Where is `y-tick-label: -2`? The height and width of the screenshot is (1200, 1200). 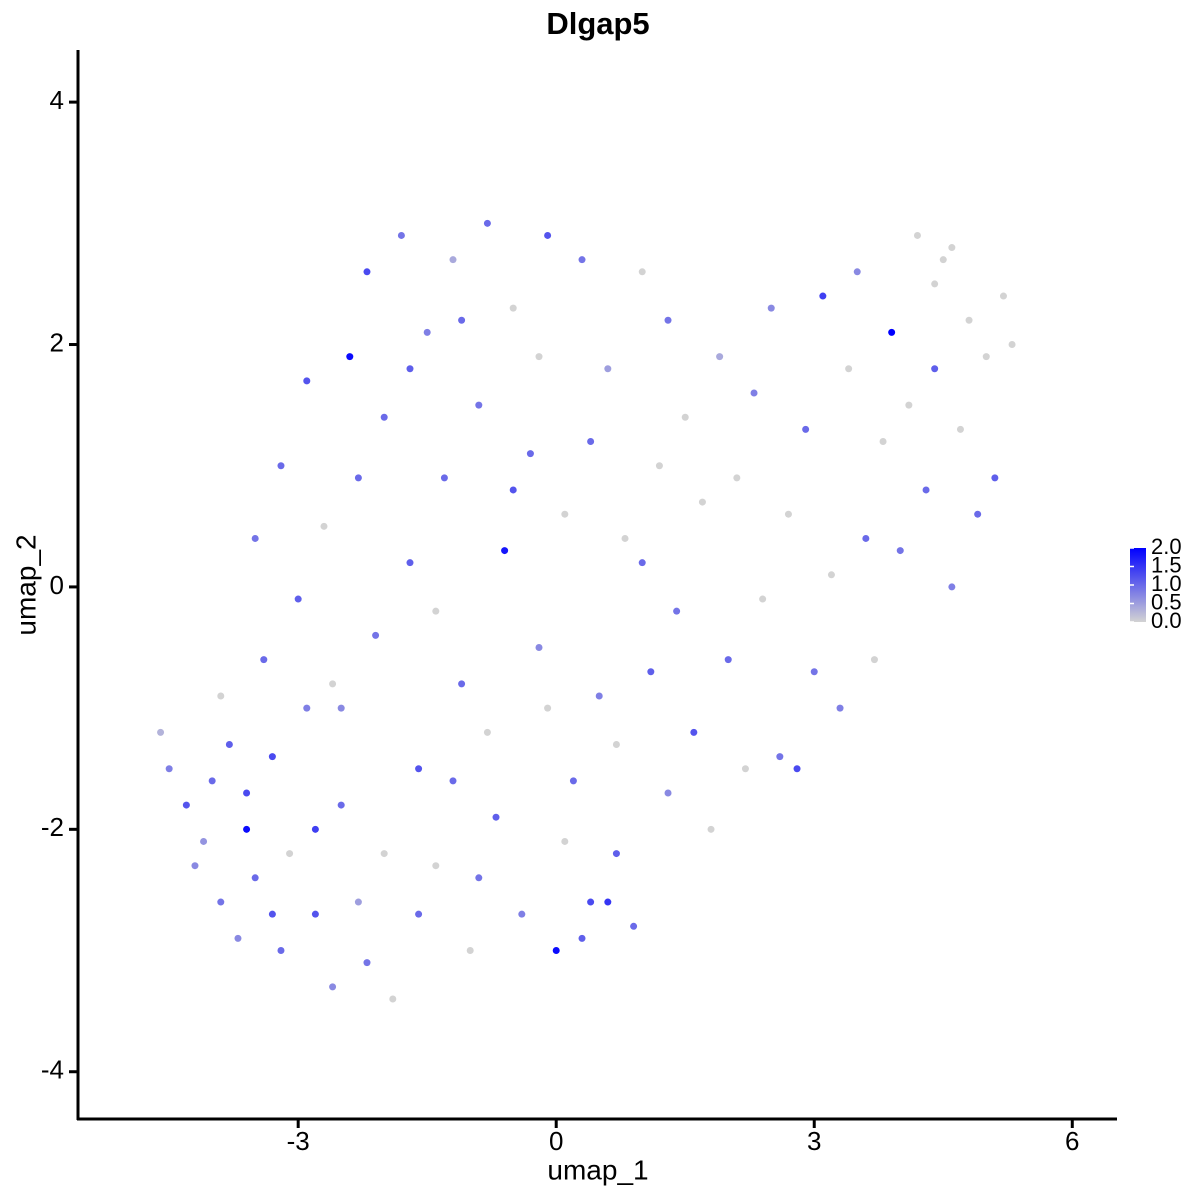 y-tick-label: -2 is located at coordinates (52, 827).